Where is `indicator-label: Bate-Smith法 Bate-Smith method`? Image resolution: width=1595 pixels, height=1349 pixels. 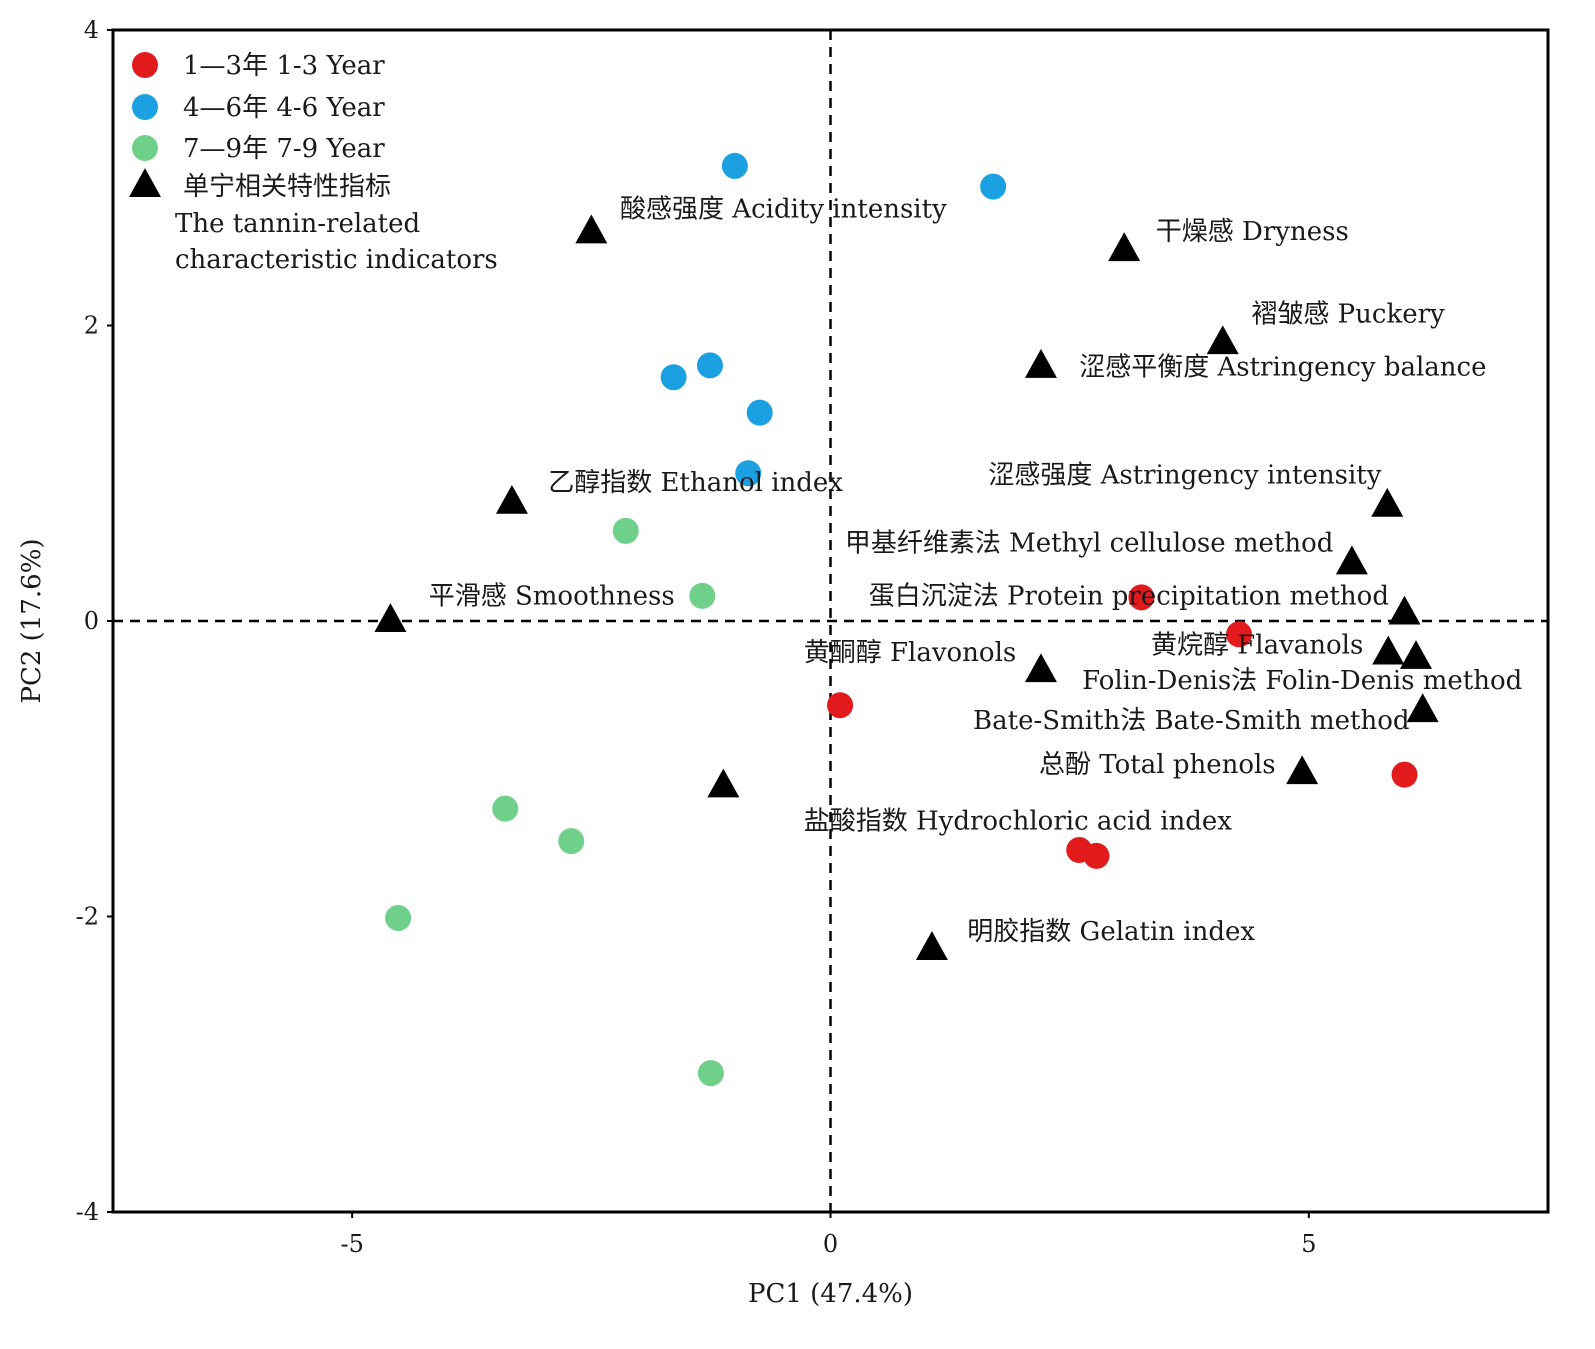 indicator-label: Bate-Smith法 Bate-Smith method is located at coordinates (1191, 721).